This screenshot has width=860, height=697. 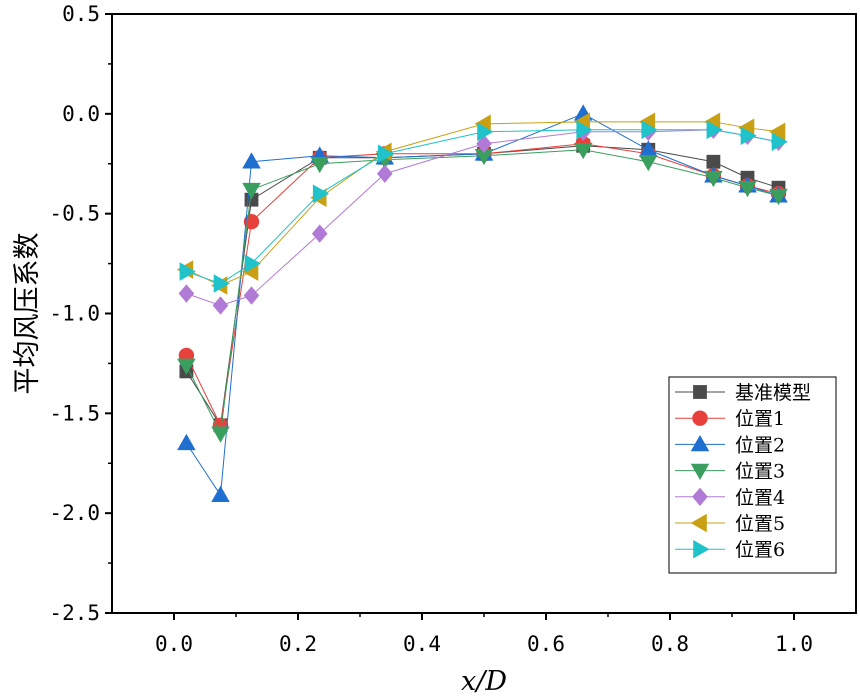 What do you see at coordinates (74, 613) in the screenshot?
I see `y-tick-label: -2.5` at bounding box center [74, 613].